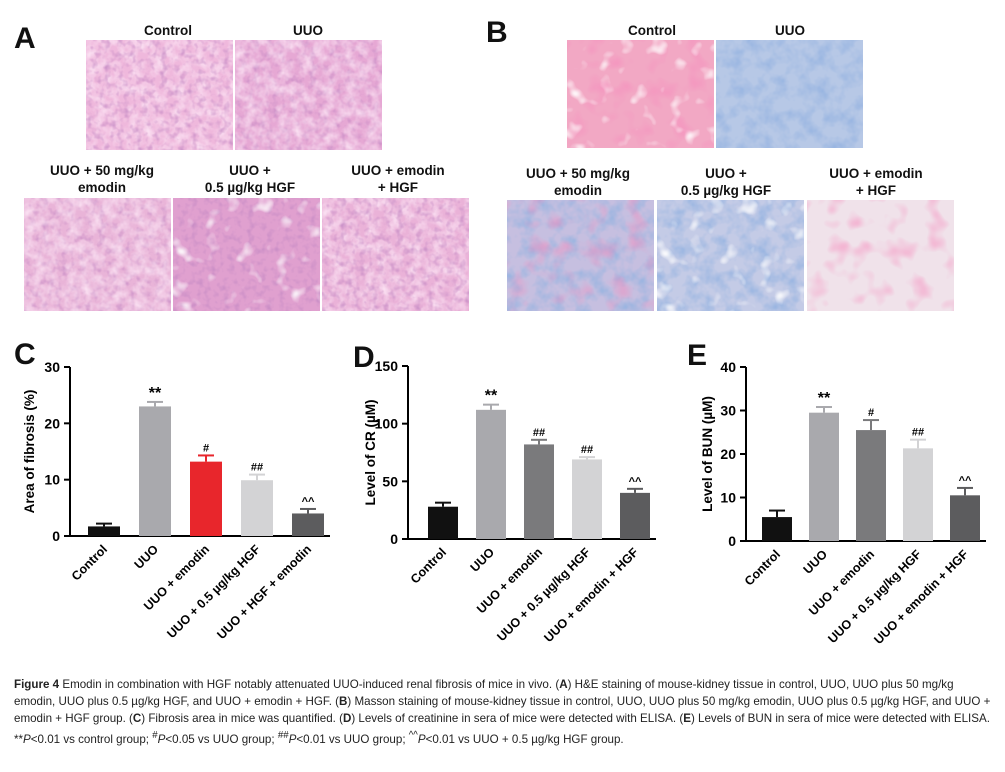 This screenshot has height=772, width=1005. I want to click on panel-a-label-control: Control, so click(168, 30).